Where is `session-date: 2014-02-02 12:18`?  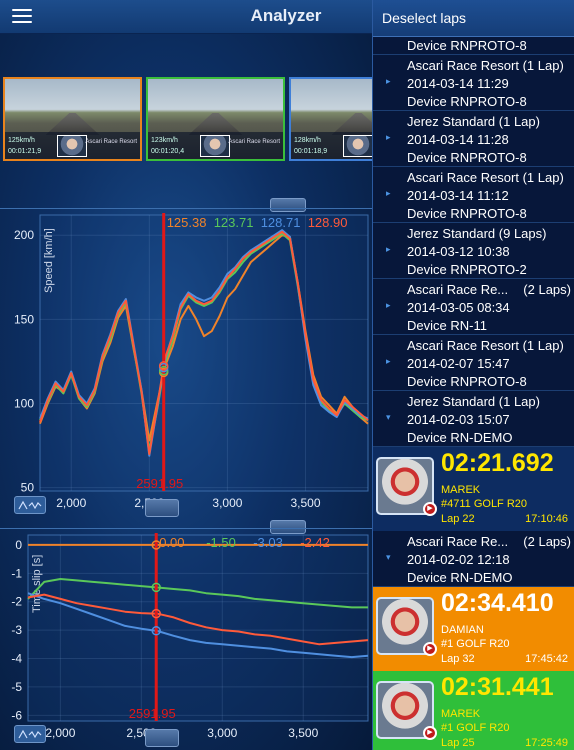
session-date: 2014-02-02 12:18 is located at coordinates (458, 559).